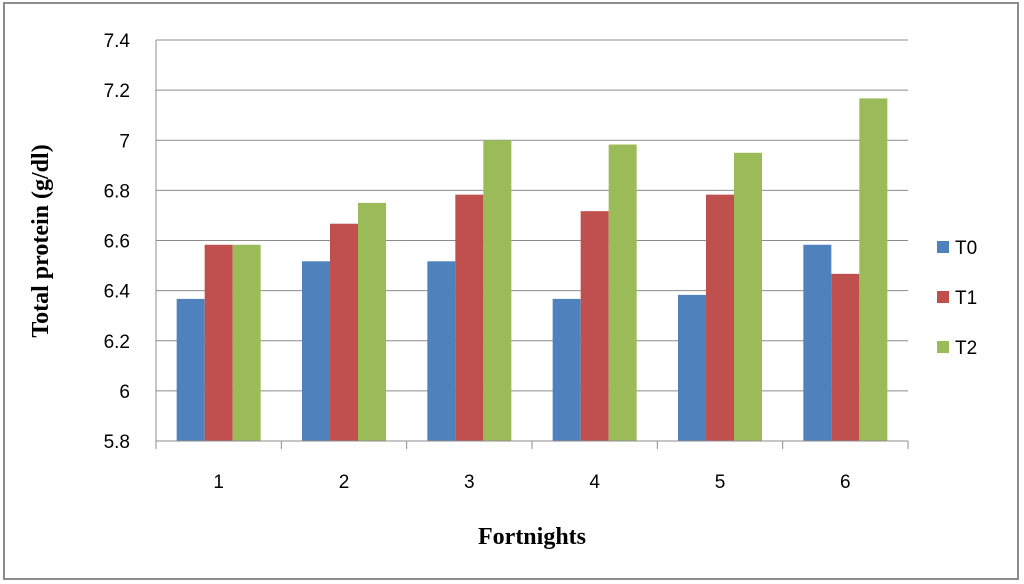 This screenshot has width=1024, height=584. What do you see at coordinates (117, 191) in the screenshot?
I see `y-tick-label: 6.8` at bounding box center [117, 191].